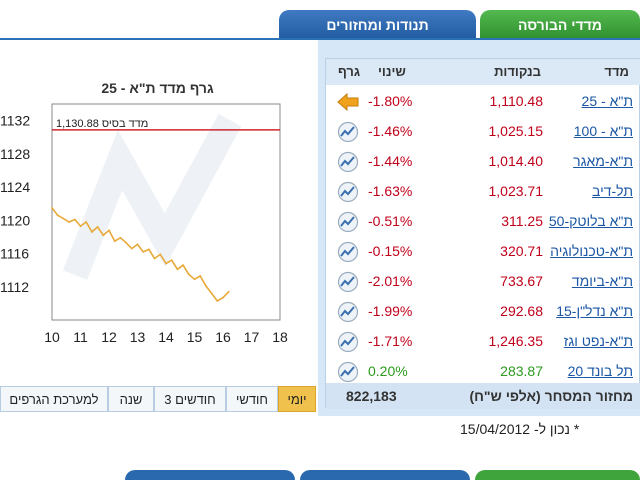  What do you see at coordinates (392, 71) in the screenshot?
I see `header-change: שינוי` at bounding box center [392, 71].